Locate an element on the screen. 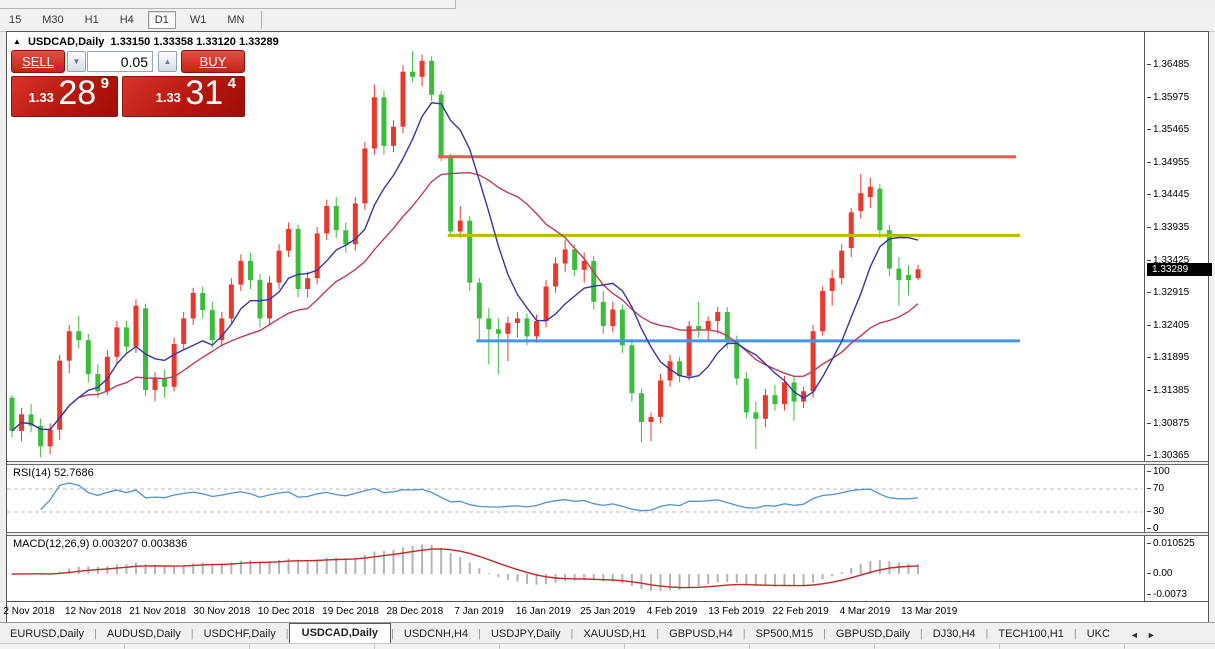 This screenshot has width=1215, height=649. rsi-axis-separator is located at coordinates (1144, 498).